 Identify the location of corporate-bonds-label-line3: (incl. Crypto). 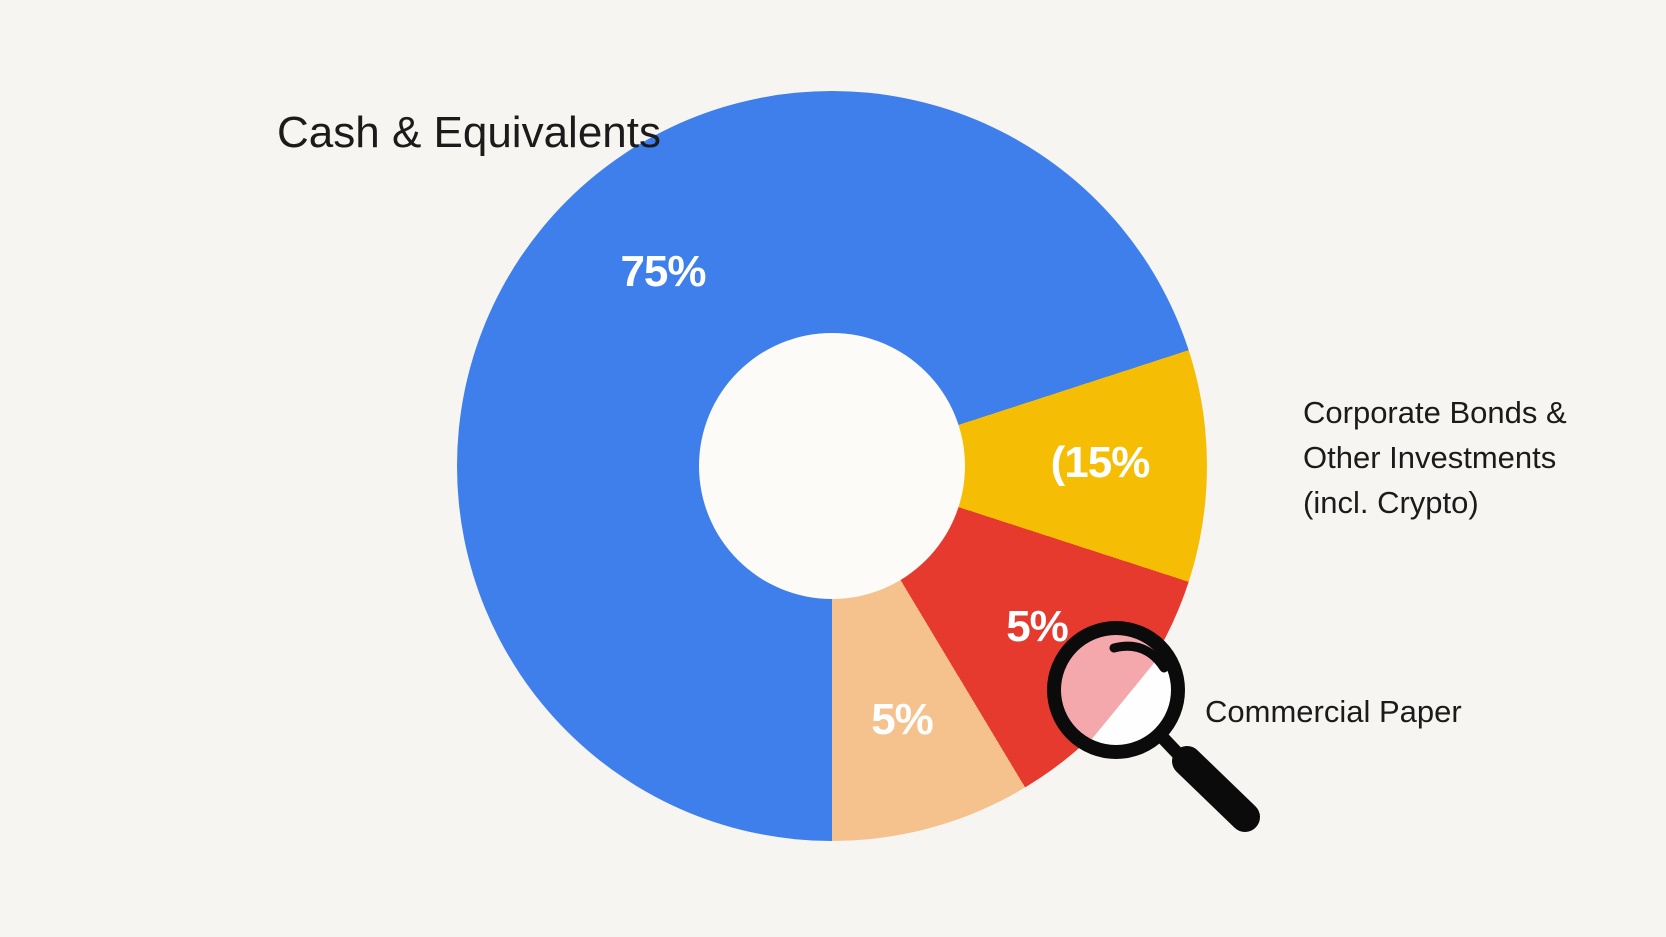
(1391, 502).